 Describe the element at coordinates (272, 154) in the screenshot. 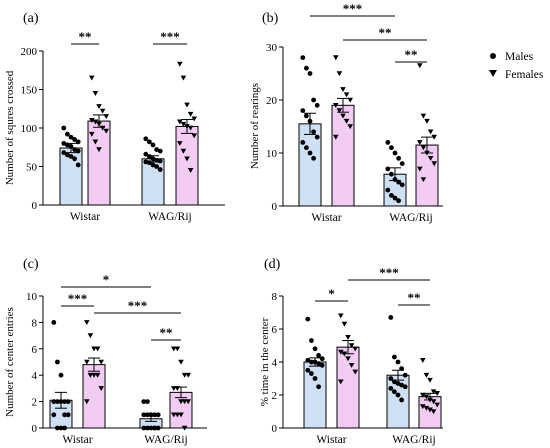

I see `y-tick-label: 10` at that location.